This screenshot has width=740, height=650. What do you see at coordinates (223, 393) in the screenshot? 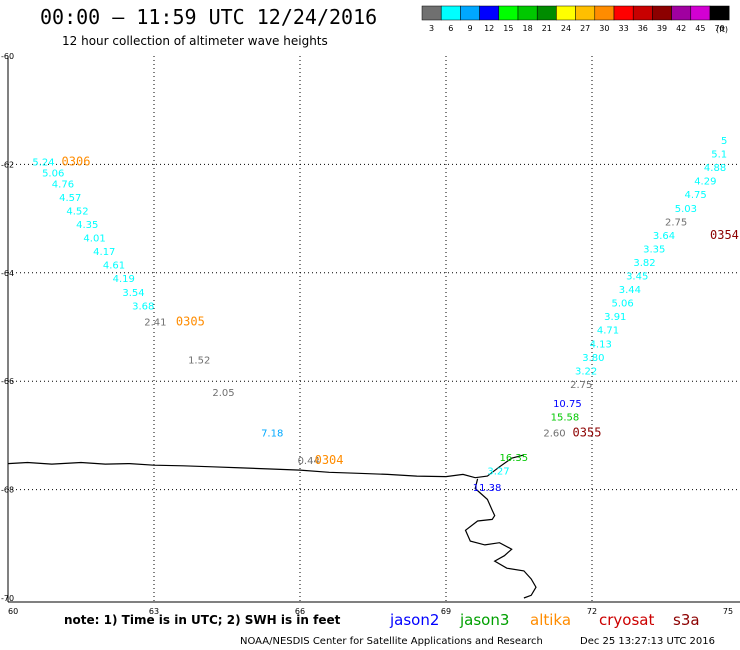
I see `wave-height-value: 2.05` at bounding box center [223, 393].